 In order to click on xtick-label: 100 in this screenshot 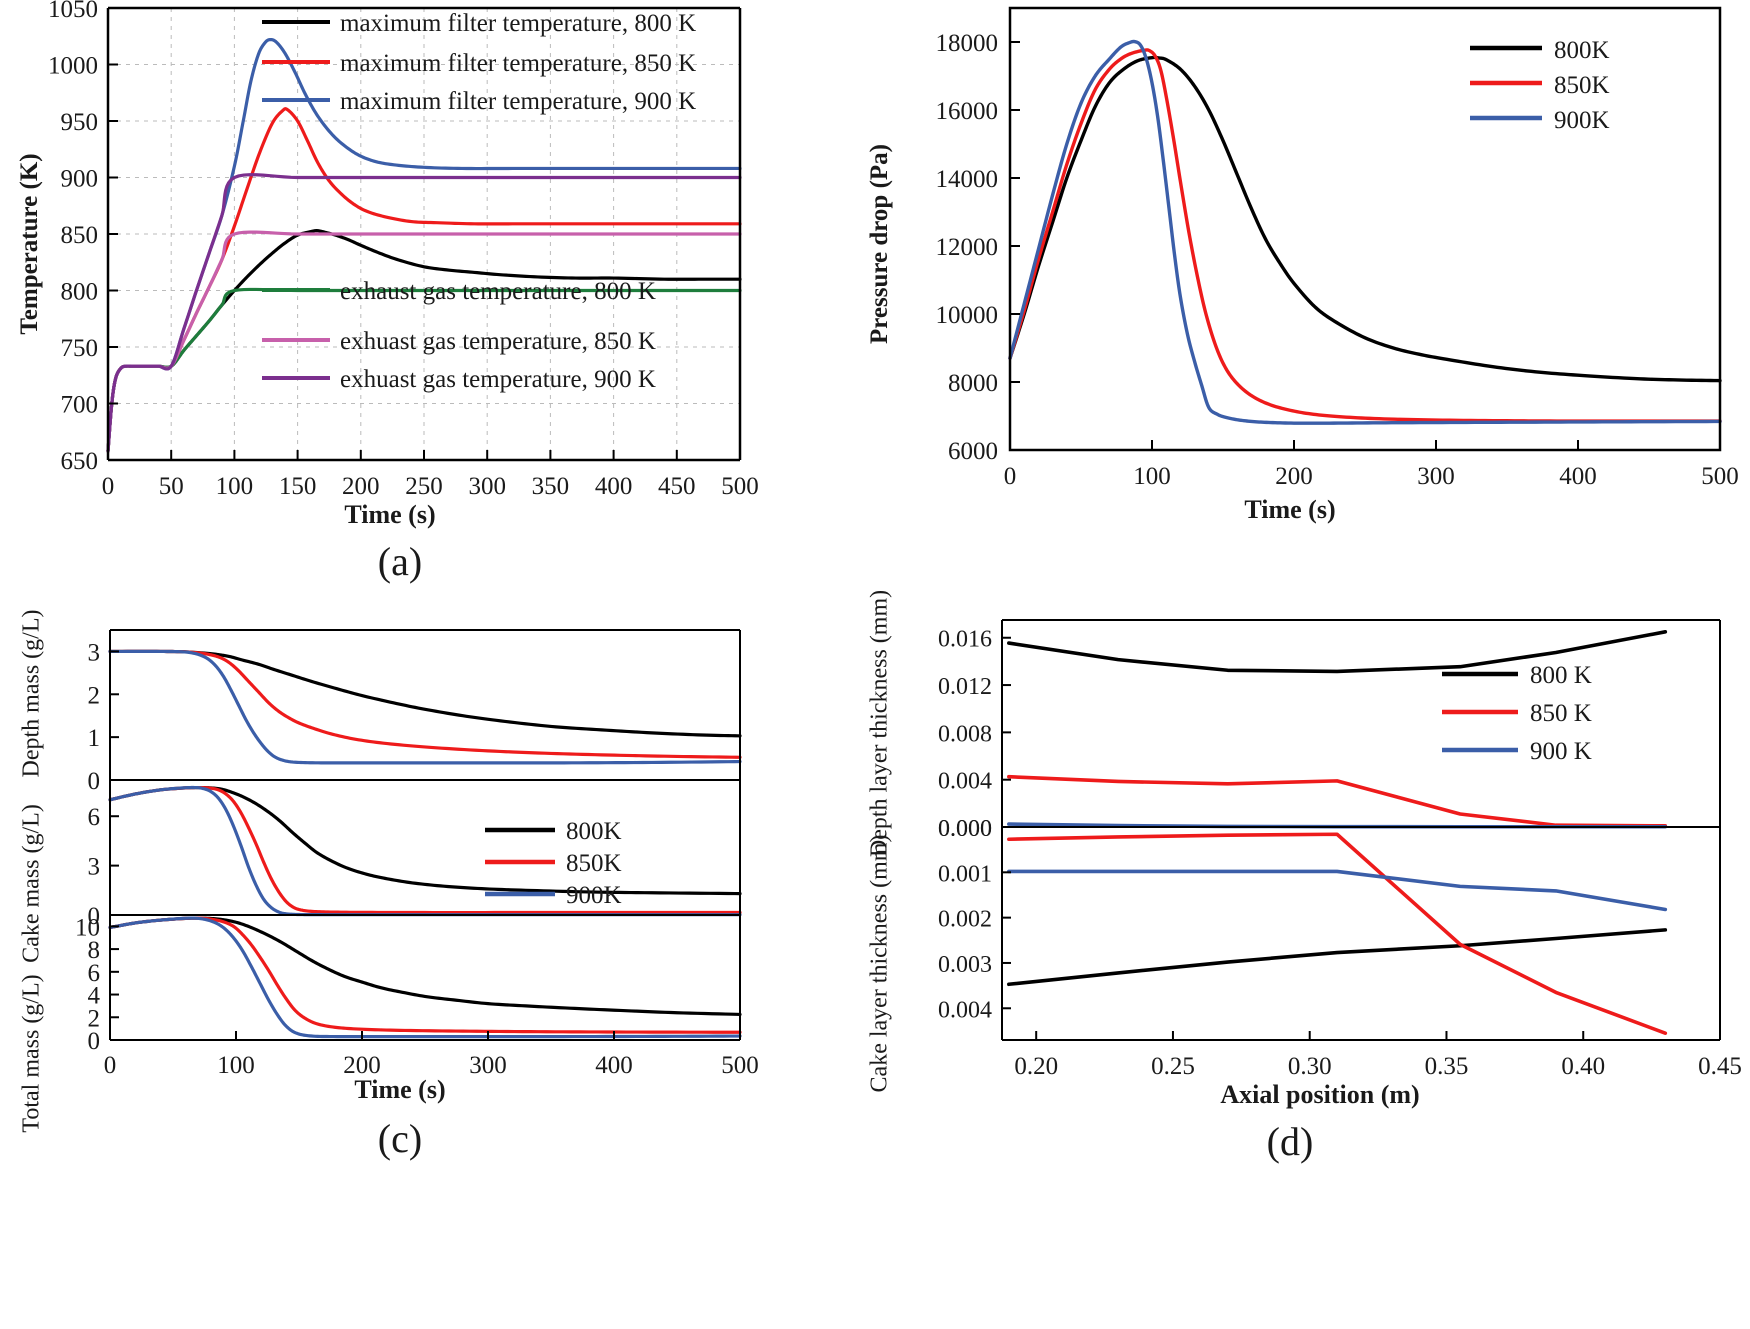, I will do `click(236, 1065)`.